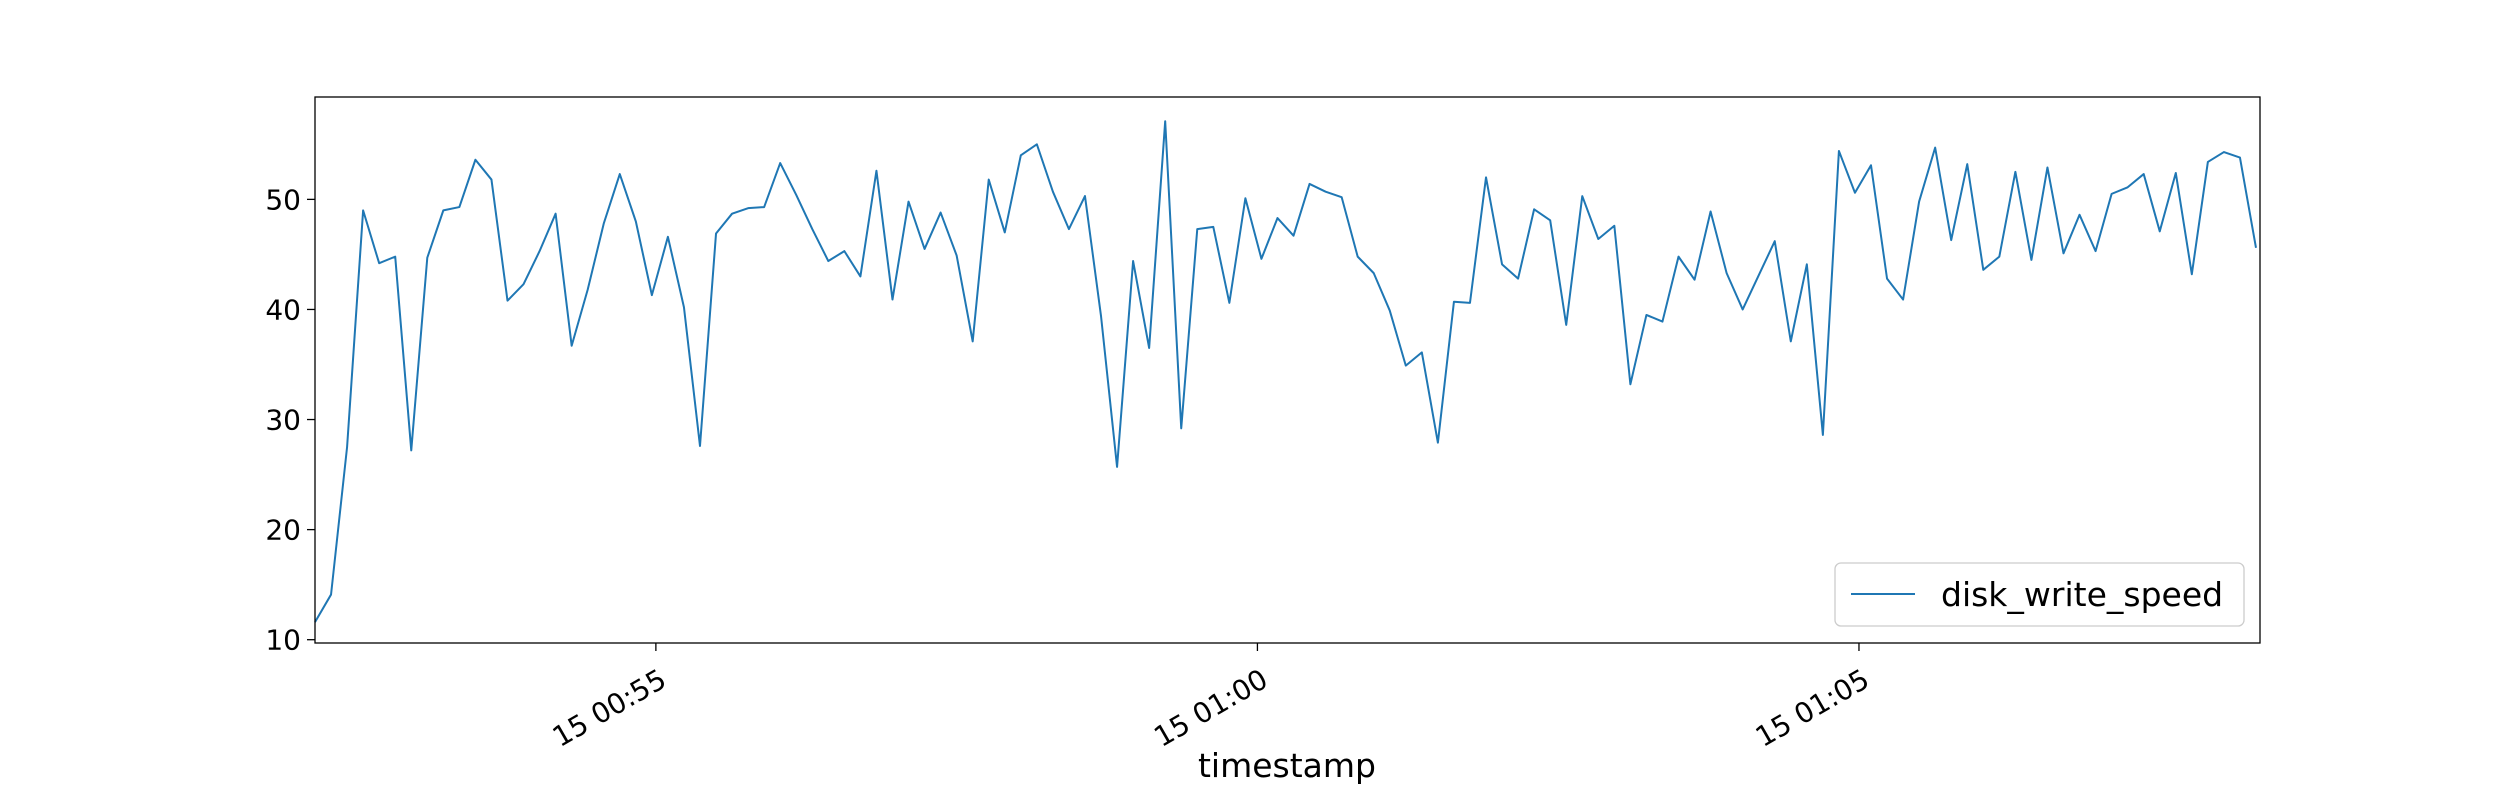 Image resolution: width=2500 pixels, height=800 pixels. What do you see at coordinates (283, 420) in the screenshot?
I see `y-tick-label: 30` at bounding box center [283, 420].